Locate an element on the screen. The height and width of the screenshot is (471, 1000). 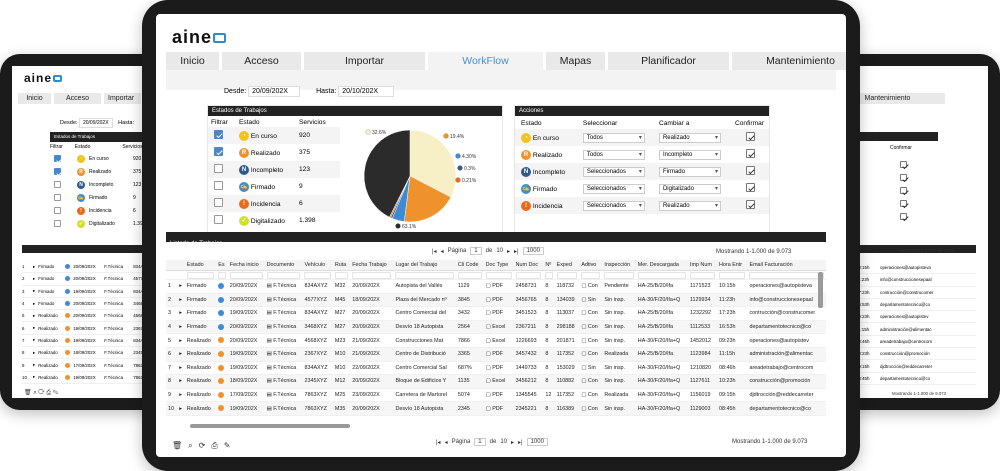
cambiar-dropdown: Digitalizado is located at coordinates (689, 188).